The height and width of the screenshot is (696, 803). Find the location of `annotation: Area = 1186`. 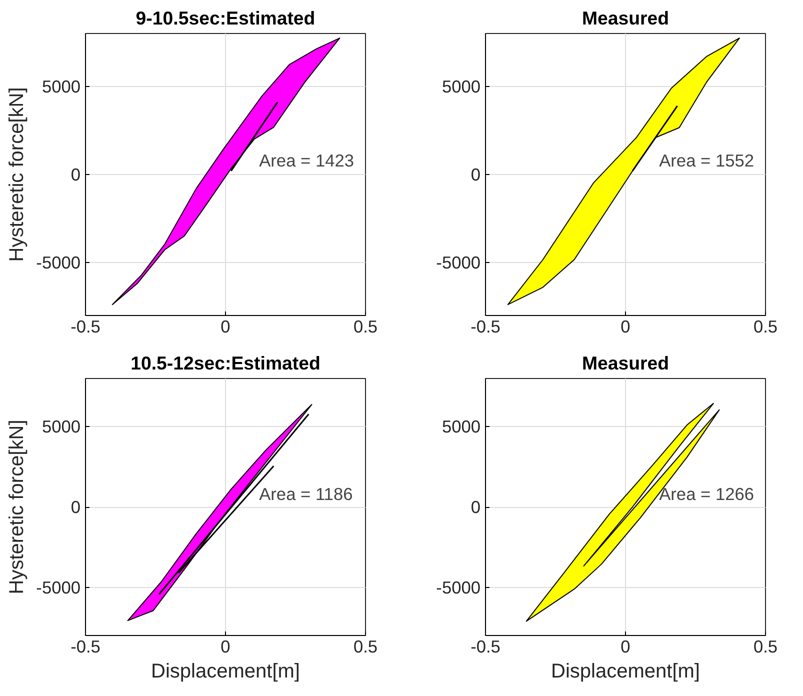

annotation: Area = 1186 is located at coordinates (306, 494).